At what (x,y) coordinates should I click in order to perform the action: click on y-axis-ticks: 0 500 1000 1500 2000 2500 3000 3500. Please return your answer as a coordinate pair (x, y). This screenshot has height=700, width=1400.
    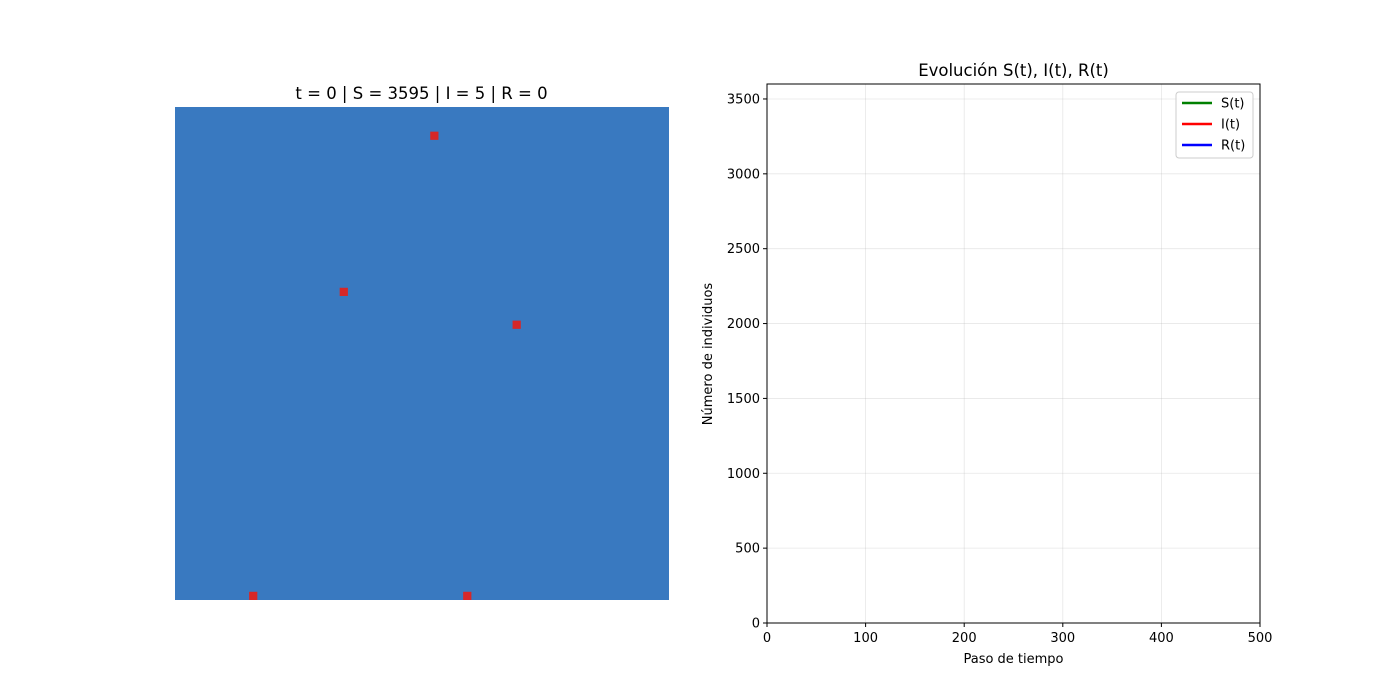
    Looking at the image, I should click on (747, 362).